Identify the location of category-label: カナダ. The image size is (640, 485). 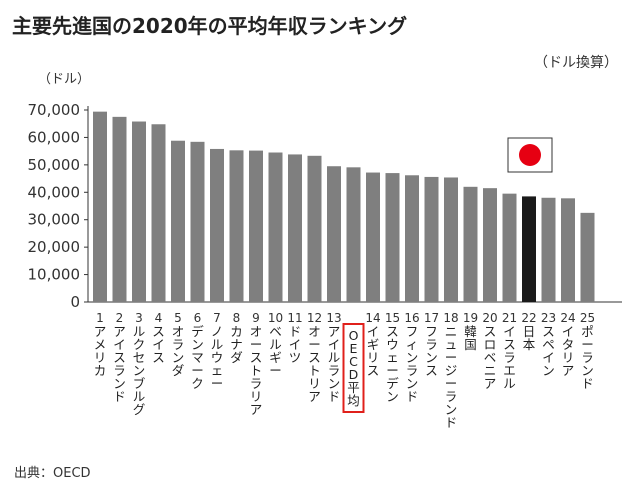
(236, 344).